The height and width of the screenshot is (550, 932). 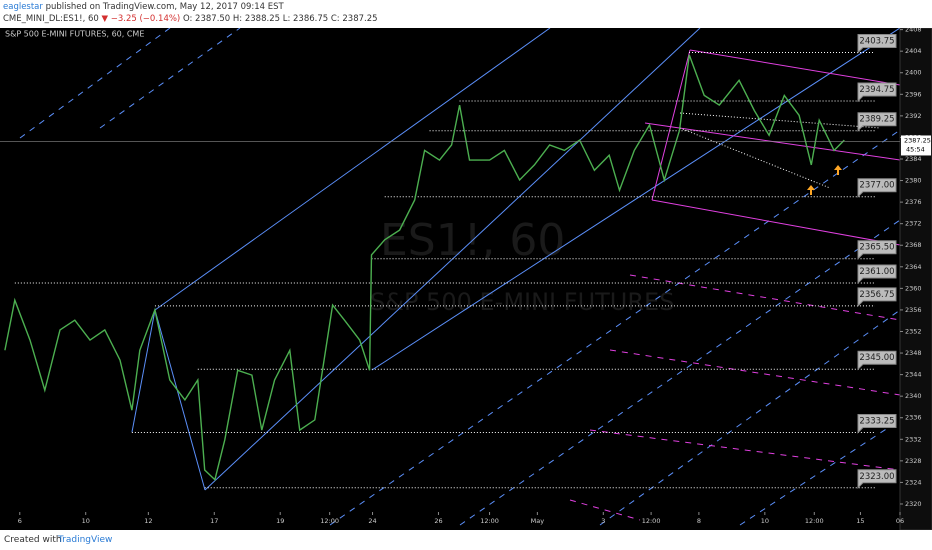 What do you see at coordinates (917, 140) in the screenshot?
I see `current-price: 2387.25` at bounding box center [917, 140].